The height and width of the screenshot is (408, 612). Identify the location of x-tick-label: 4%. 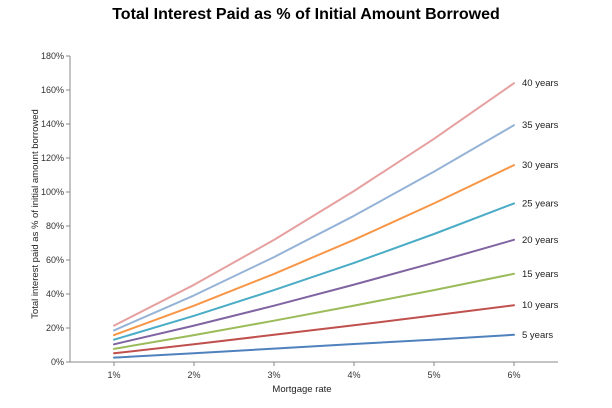
(353, 375).